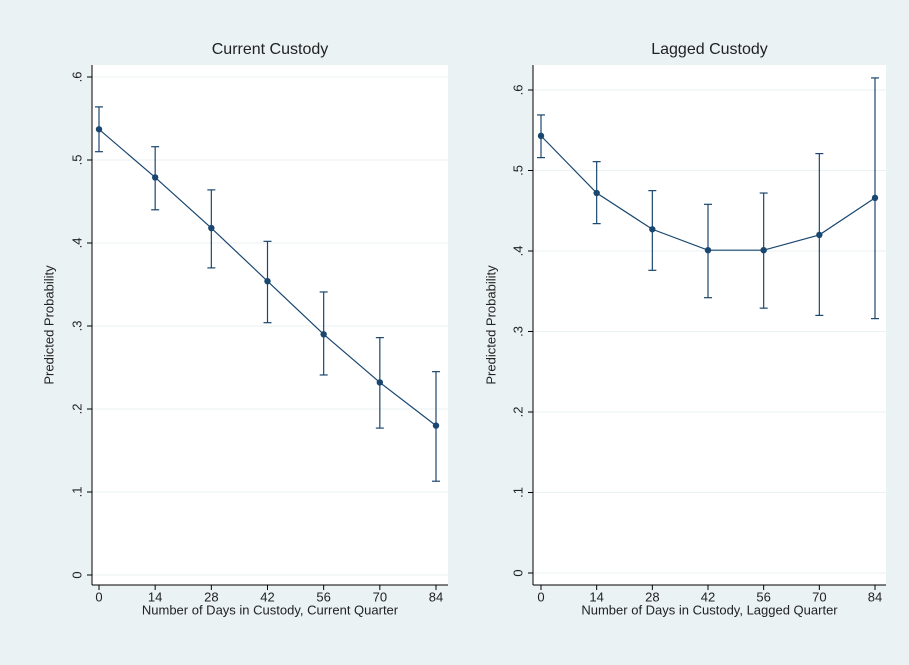 The image size is (909, 665). What do you see at coordinates (709, 49) in the screenshot?
I see `chart-title: Lagged Custody` at bounding box center [709, 49].